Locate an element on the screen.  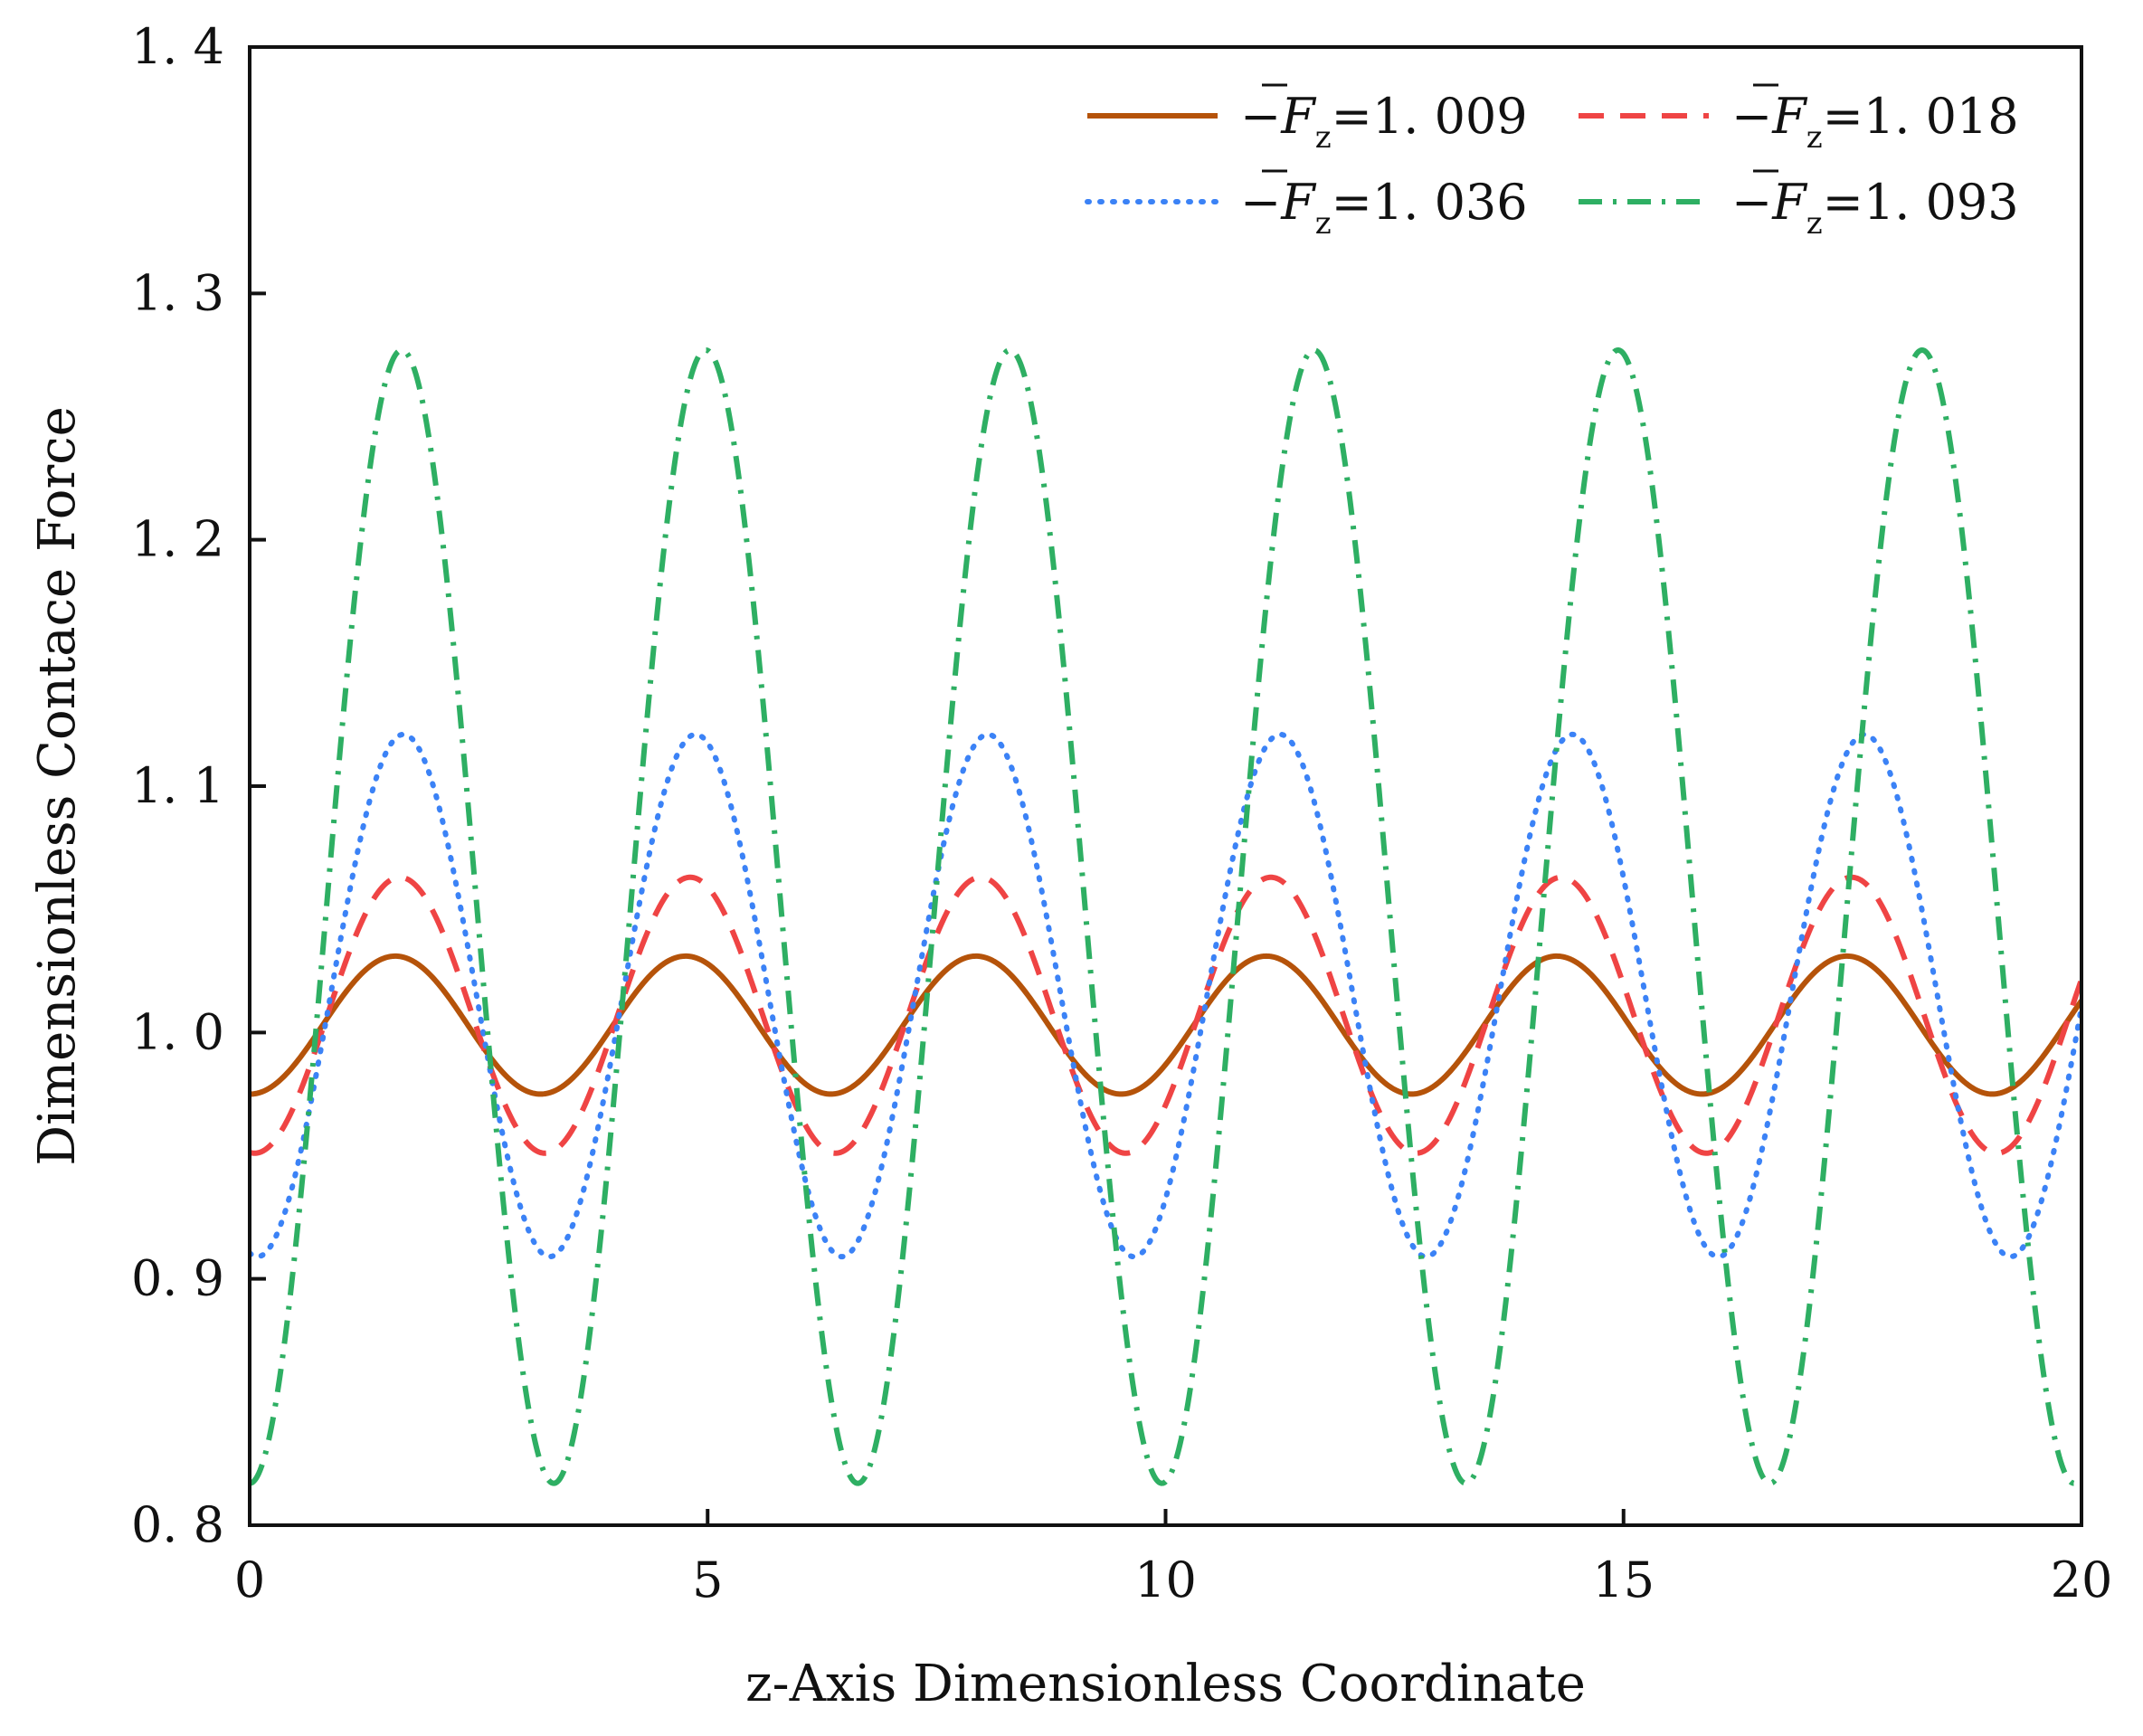
series-2-group is located at coordinates (1165, 1015).